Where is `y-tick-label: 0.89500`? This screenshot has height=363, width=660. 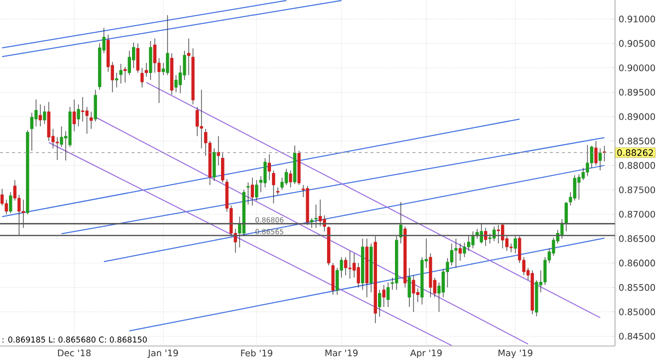 y-tick-label: 0.89500 is located at coordinates (637, 92).